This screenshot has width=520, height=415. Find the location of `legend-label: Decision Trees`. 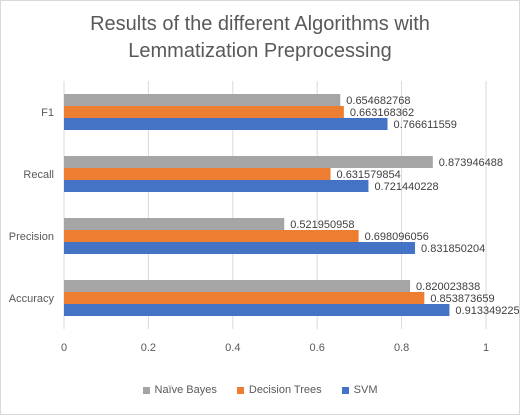

legend-label: Decision Trees is located at coordinates (285, 390).